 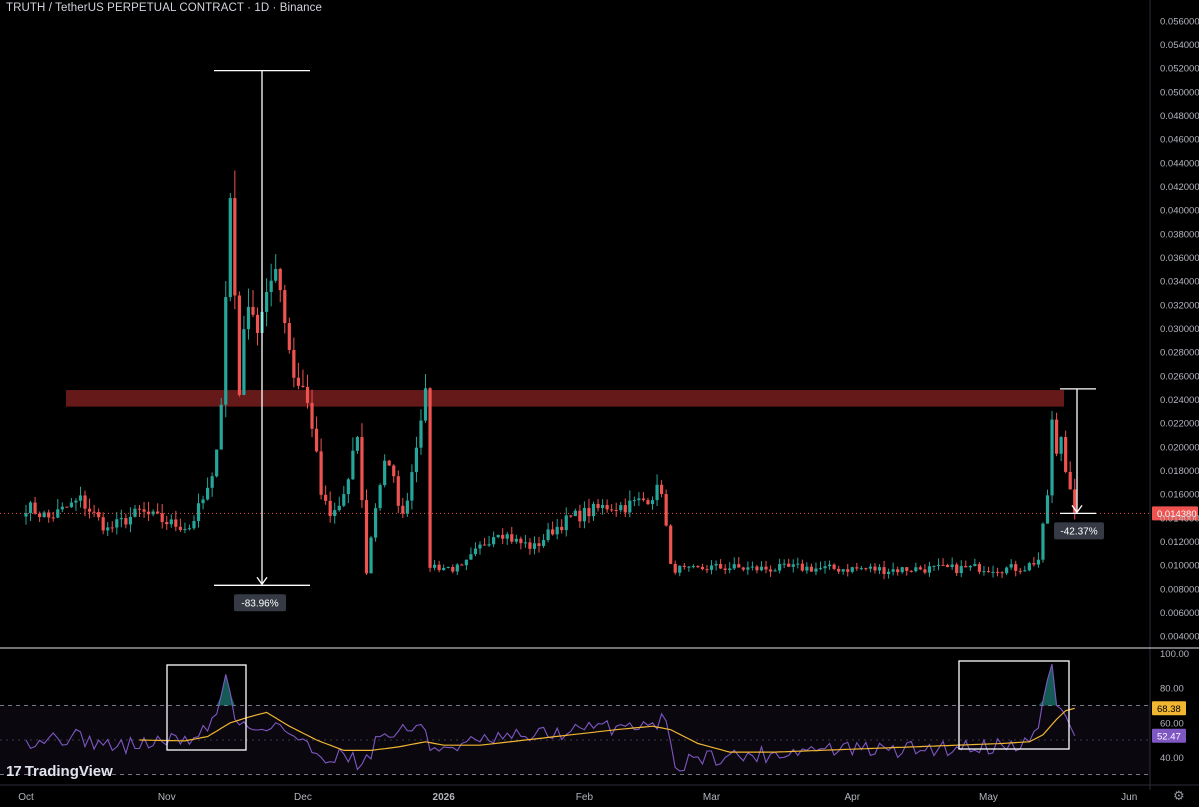 What do you see at coordinates (1179, 542) in the screenshot?
I see `price-tick-label: 0.012000` at bounding box center [1179, 542].